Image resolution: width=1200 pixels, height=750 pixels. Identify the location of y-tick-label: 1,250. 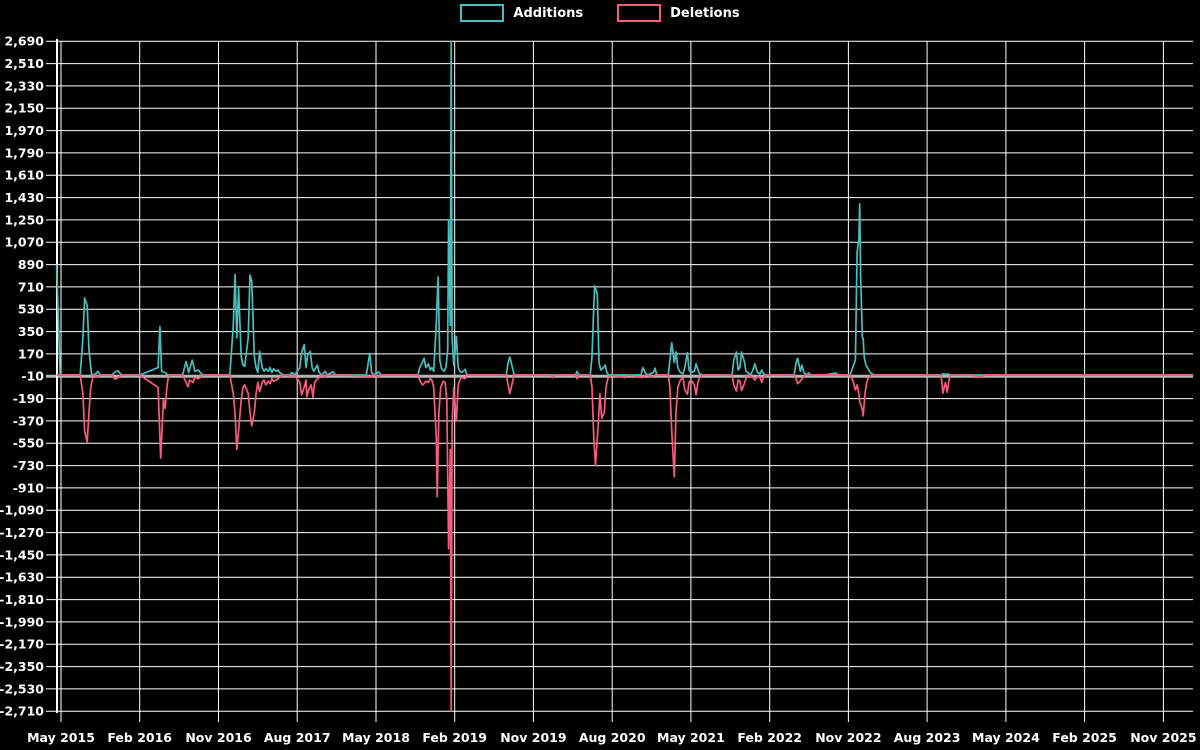
(24, 219).